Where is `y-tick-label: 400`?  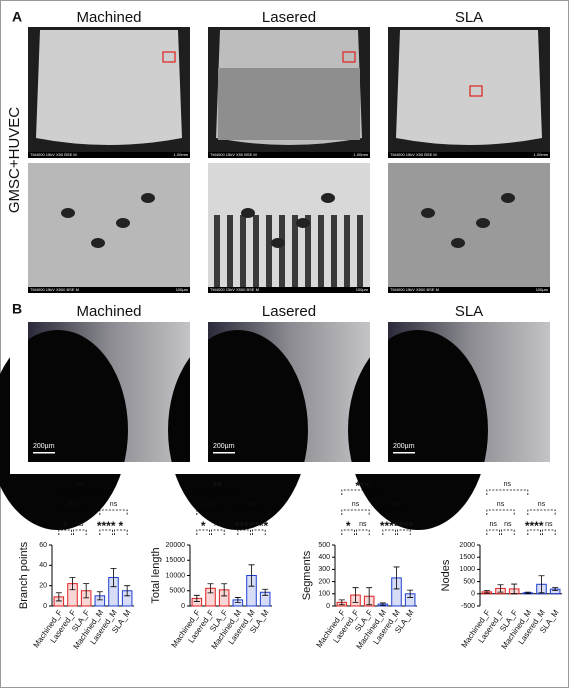 y-tick-label: 400 is located at coordinates (324, 557).